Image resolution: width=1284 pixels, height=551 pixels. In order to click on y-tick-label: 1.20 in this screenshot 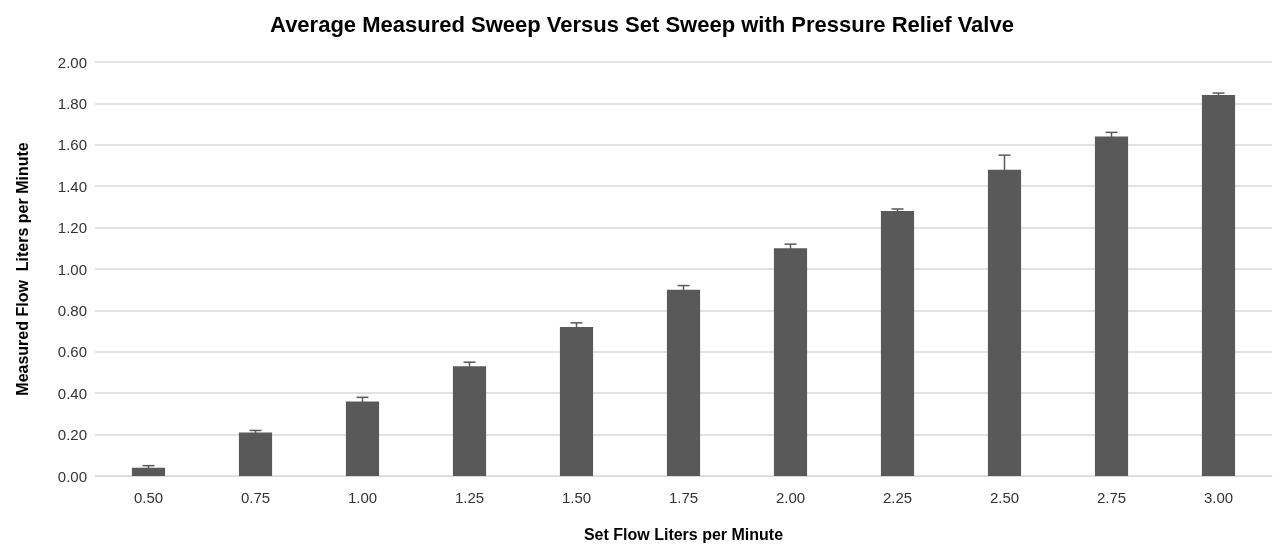, I will do `click(72, 228)`.